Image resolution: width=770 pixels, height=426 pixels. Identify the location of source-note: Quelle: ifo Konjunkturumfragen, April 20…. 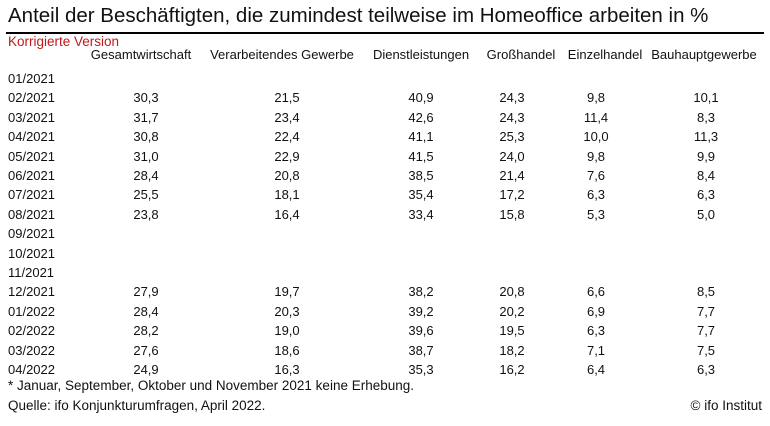
(137, 405).